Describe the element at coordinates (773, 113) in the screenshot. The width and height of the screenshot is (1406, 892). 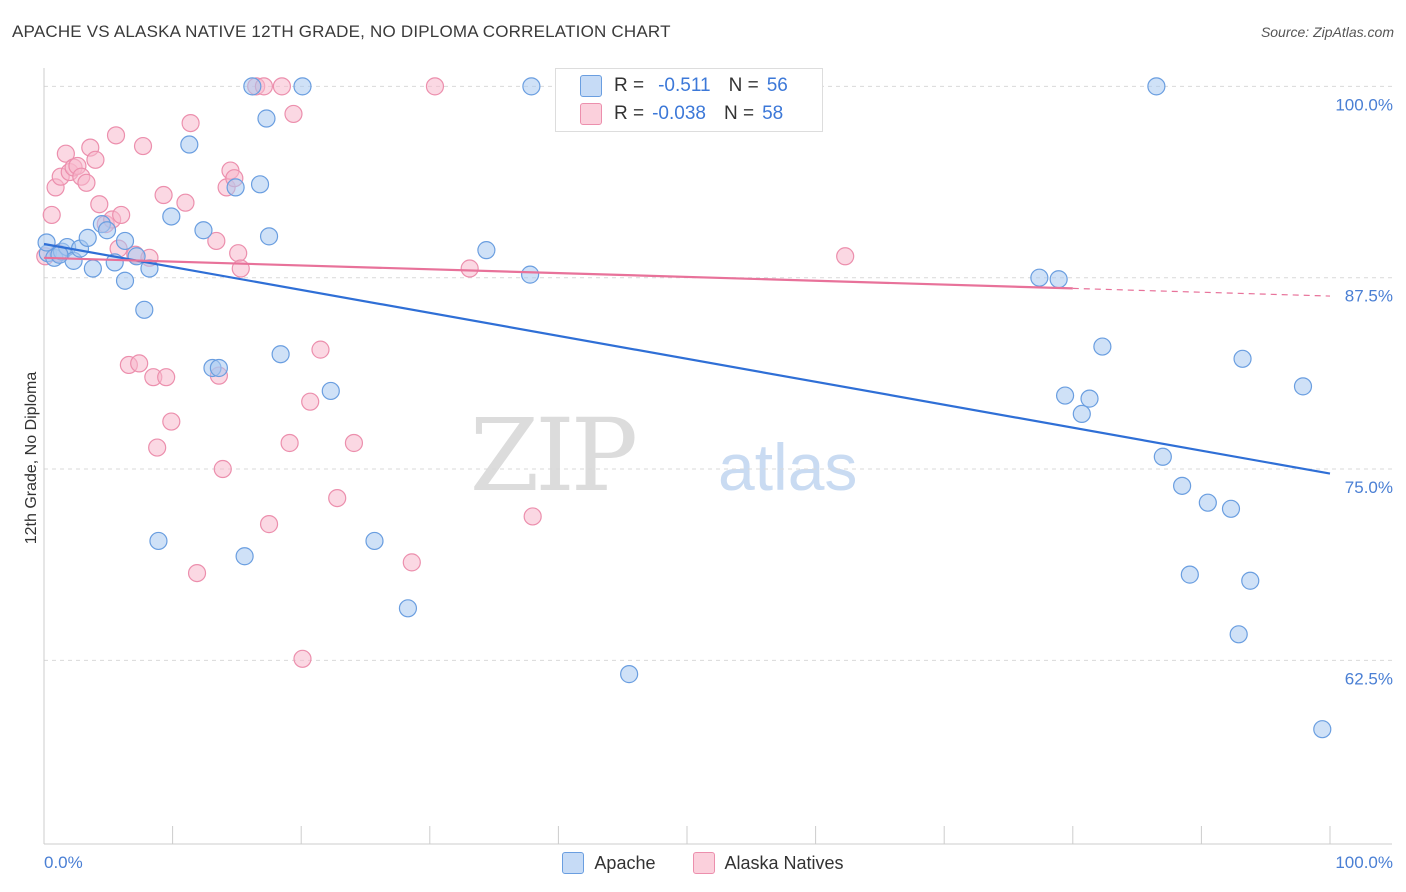
I see `alaska-n-value: 58` at that location.